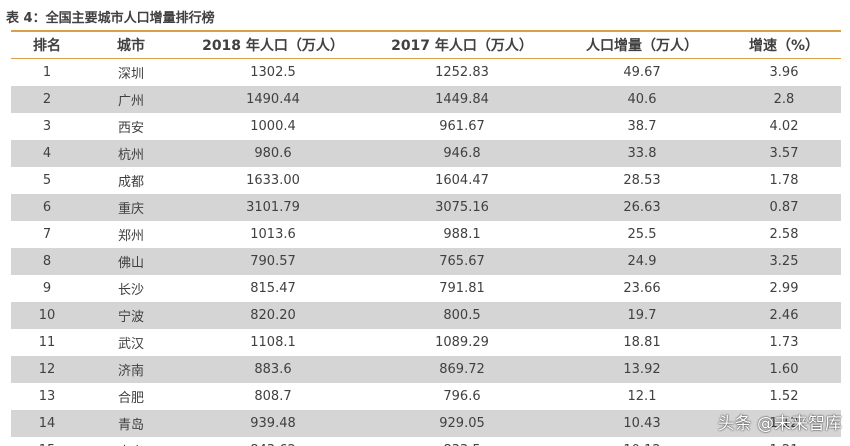 The height and width of the screenshot is (446, 850). Describe the element at coordinates (273, 315) in the screenshot. I see `cell-pop-2018: 820.20` at that location.